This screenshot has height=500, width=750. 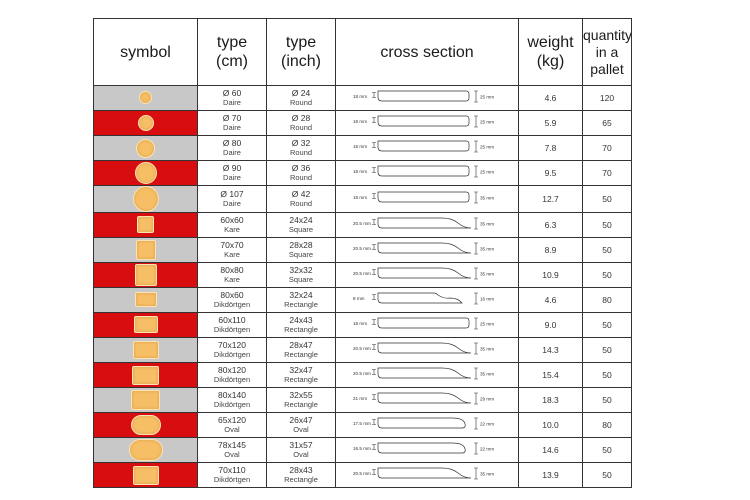 I want to click on cross-section-cell: 18 mm 25 mm, so click(x=427, y=325).